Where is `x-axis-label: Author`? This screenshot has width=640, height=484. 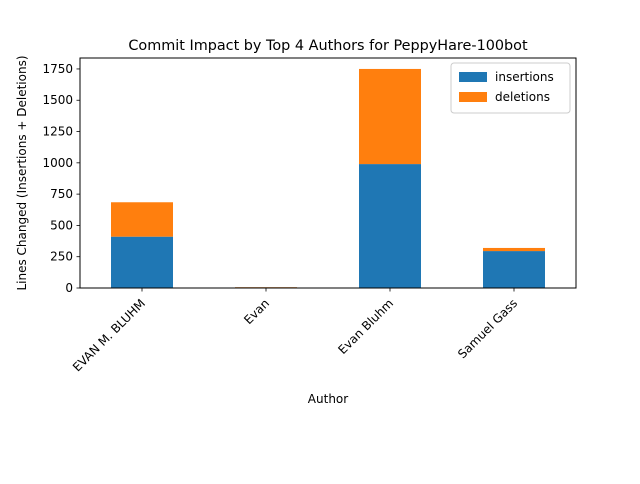 x-axis-label: Author is located at coordinates (328, 399).